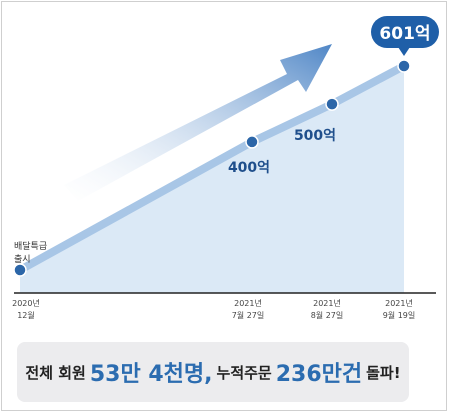 The image size is (450, 414). Describe the element at coordinates (151, 374) in the screenshot. I see `summary-members: 53만 4천명,` at that location.